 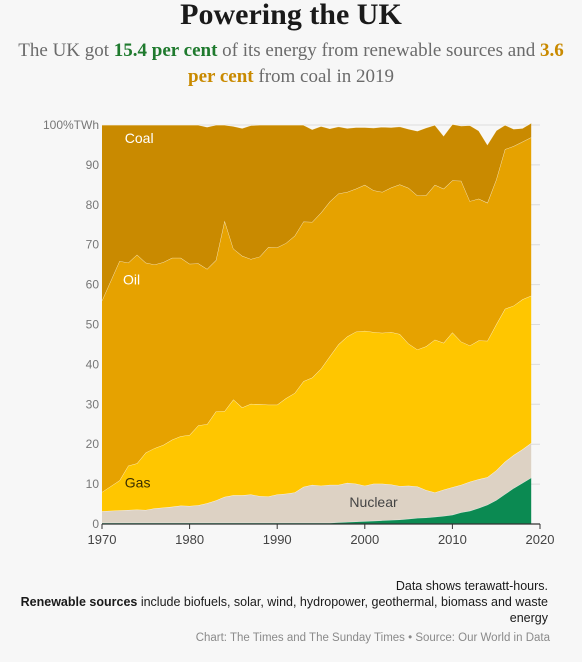 I want to click on area-edge-coal, so click(x=317, y=134).